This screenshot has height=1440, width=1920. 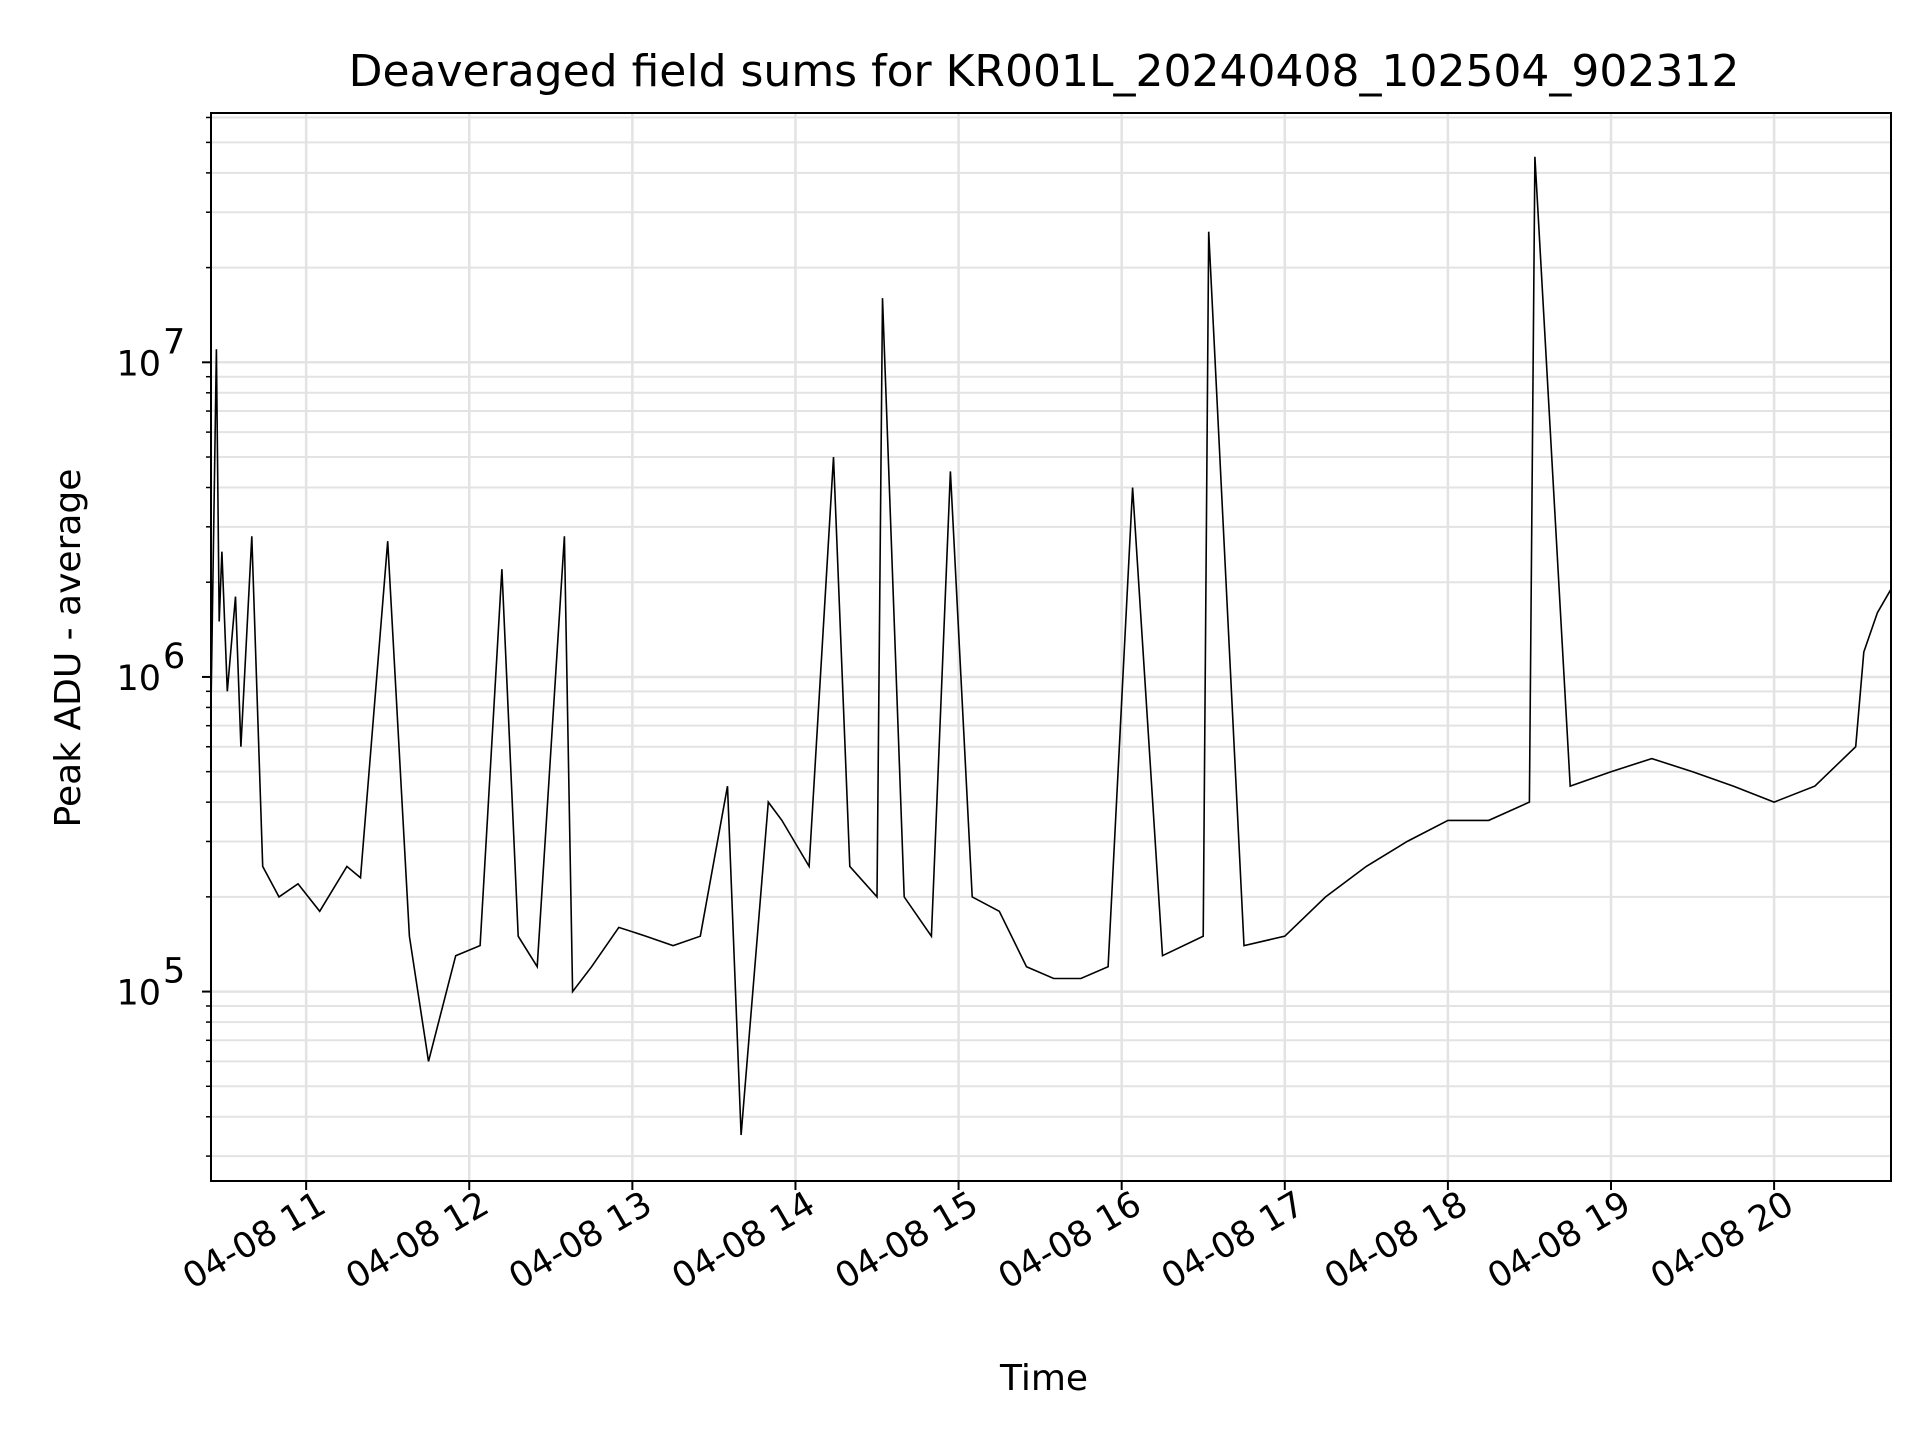 I want to click on y-tick-exponent: 5, so click(x=174, y=972).